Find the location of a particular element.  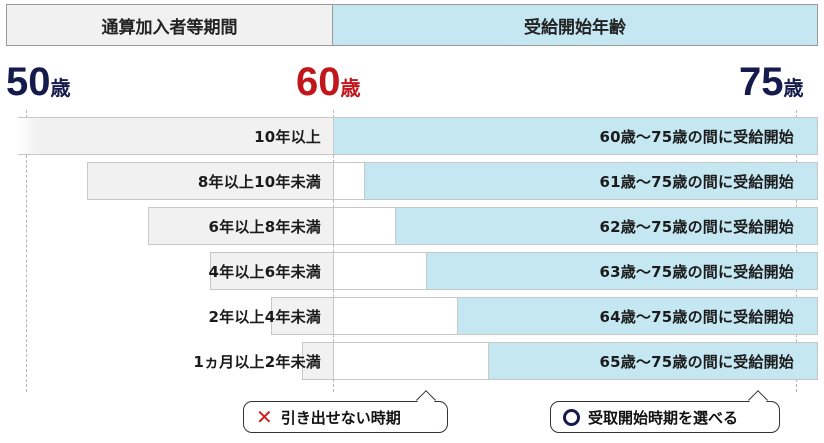

legend-selectable: 受取開始時期を選べる is located at coordinates (665, 411).